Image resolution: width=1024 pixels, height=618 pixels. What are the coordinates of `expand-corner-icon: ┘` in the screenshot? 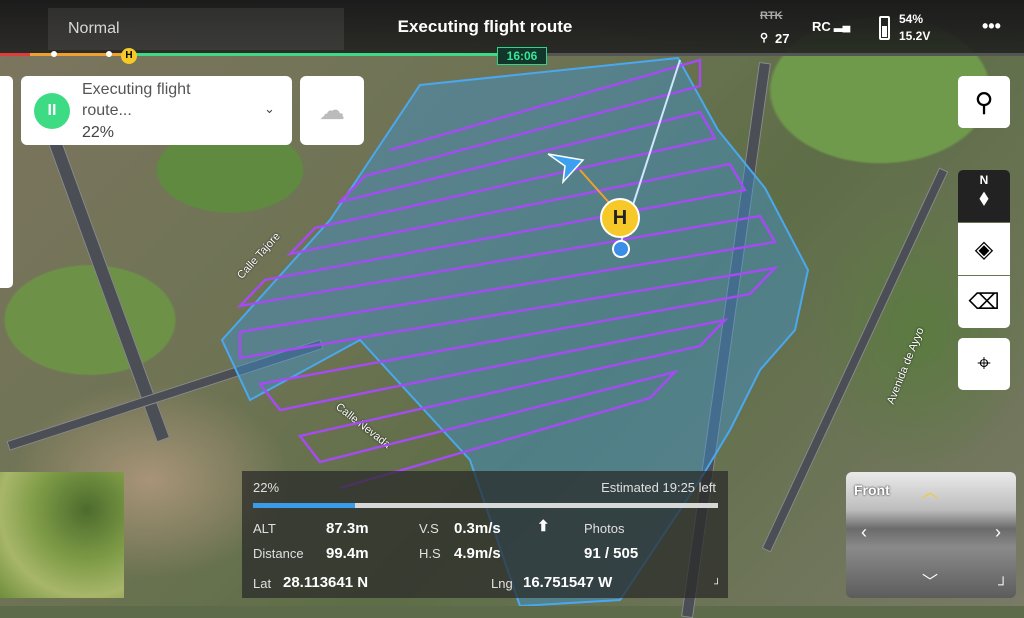 It's located at (1003, 584).